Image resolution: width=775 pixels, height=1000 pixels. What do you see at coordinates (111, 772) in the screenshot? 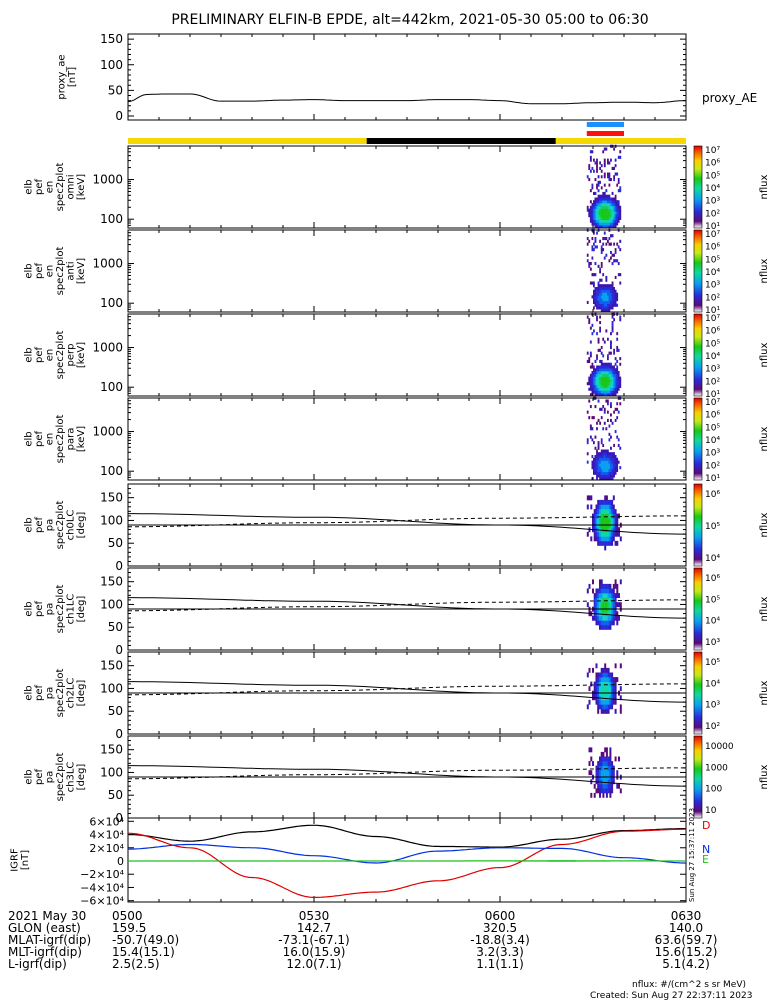
I see `pitch-angle-tick-label: 100` at bounding box center [111, 772].